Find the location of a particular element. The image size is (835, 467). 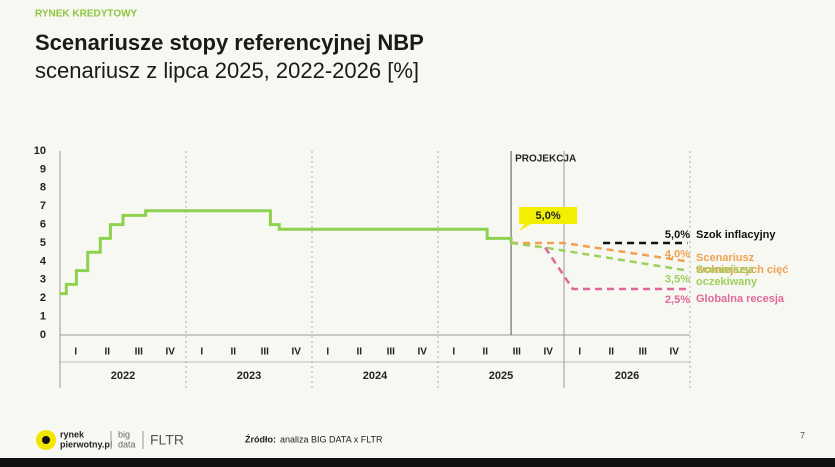

year-label: 2025 is located at coordinates (501, 376).